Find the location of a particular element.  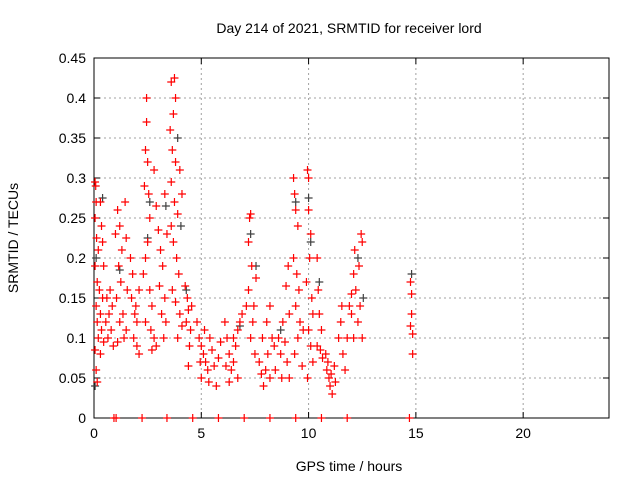

x-tick-label: 10 is located at coordinates (309, 433).